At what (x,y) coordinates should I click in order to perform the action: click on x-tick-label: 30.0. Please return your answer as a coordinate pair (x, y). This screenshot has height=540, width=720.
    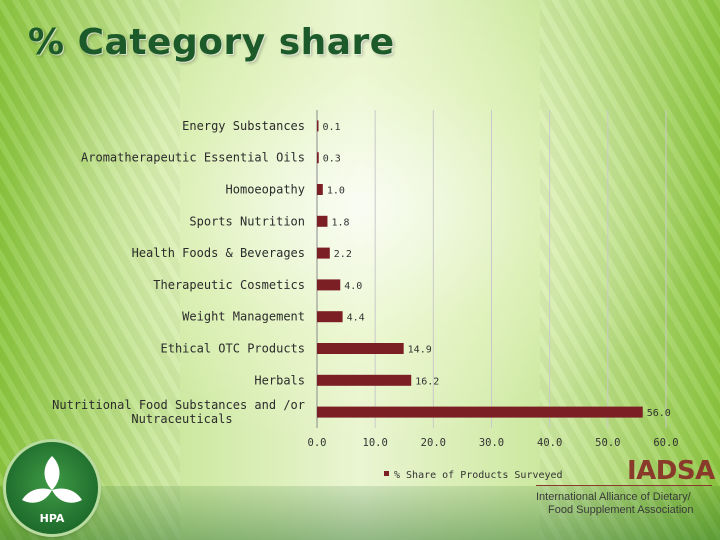
    Looking at the image, I should click on (491, 443).